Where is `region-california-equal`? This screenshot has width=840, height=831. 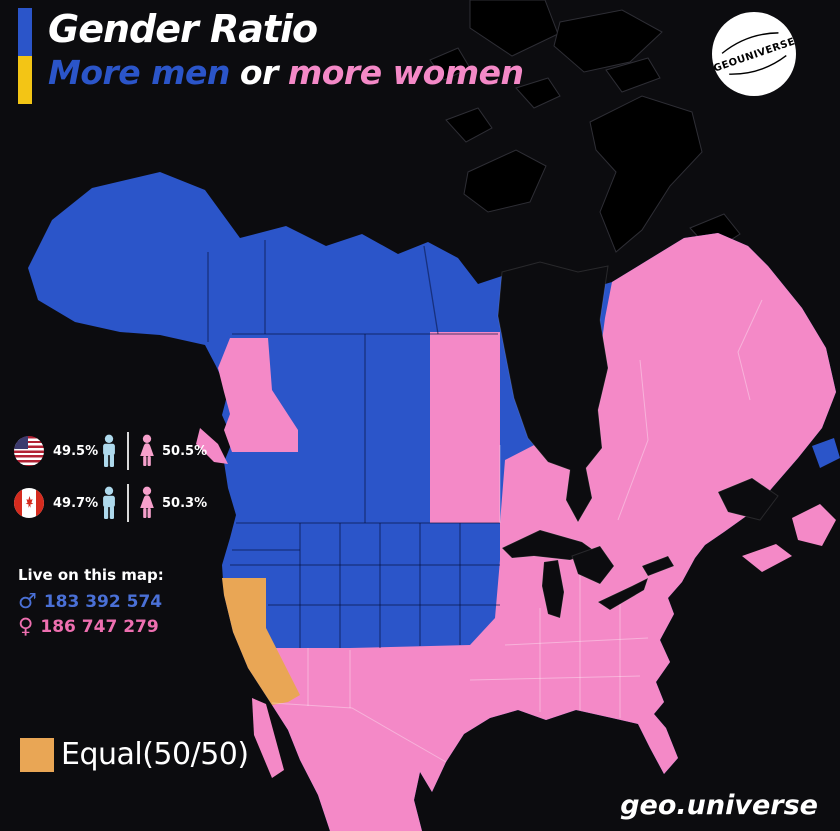
region-california-equal is located at coordinates (261, 641).